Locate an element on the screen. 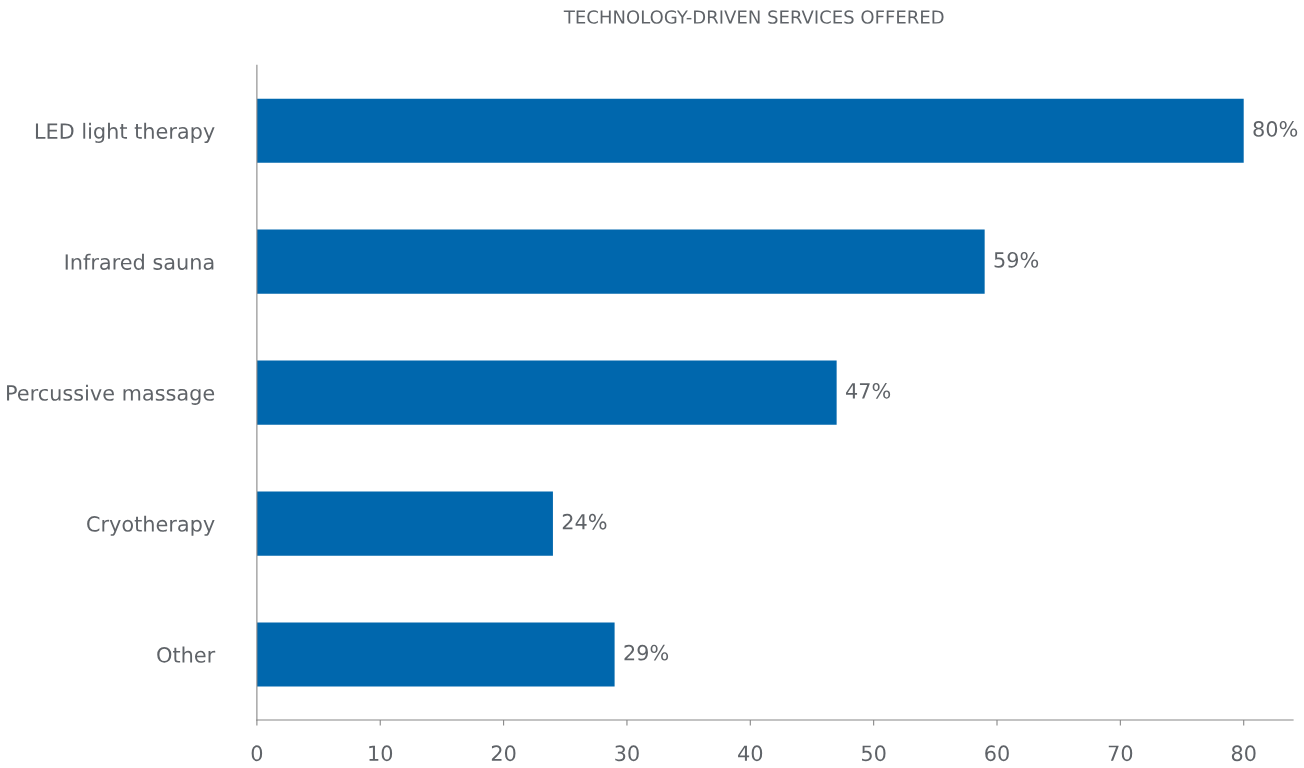  x-tick-label: 30 is located at coordinates (627, 753).